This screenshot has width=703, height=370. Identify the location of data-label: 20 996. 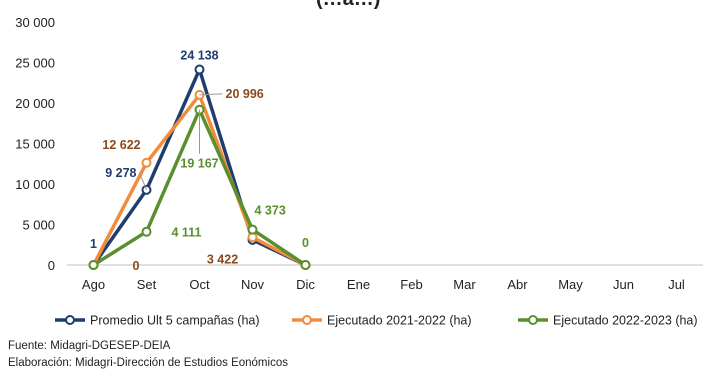
(245, 94).